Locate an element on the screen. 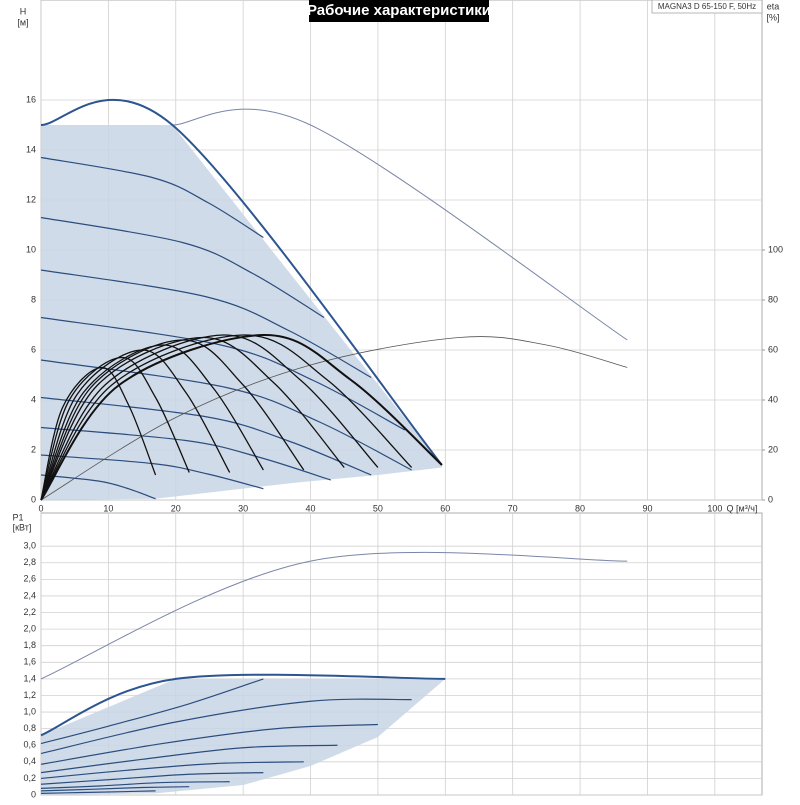  x-tick-label: 70 is located at coordinates (513, 508).